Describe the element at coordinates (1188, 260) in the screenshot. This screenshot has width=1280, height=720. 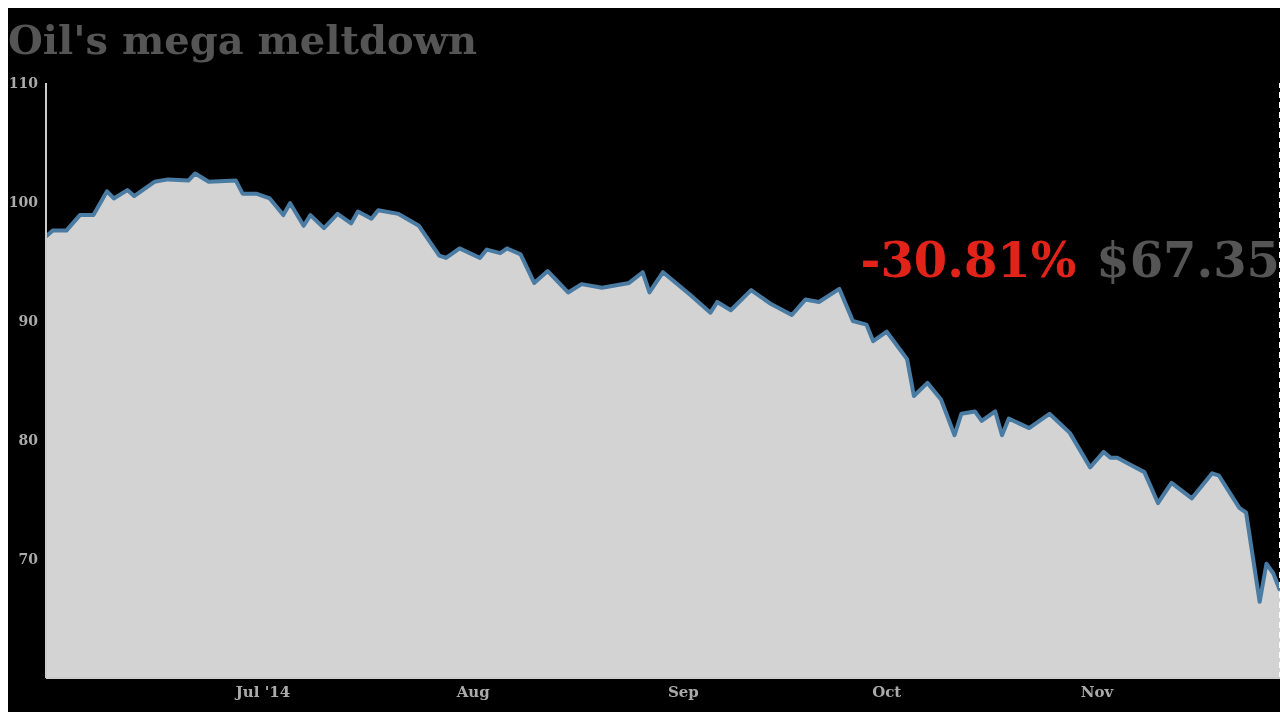
I see `annotation: $67.35` at that location.